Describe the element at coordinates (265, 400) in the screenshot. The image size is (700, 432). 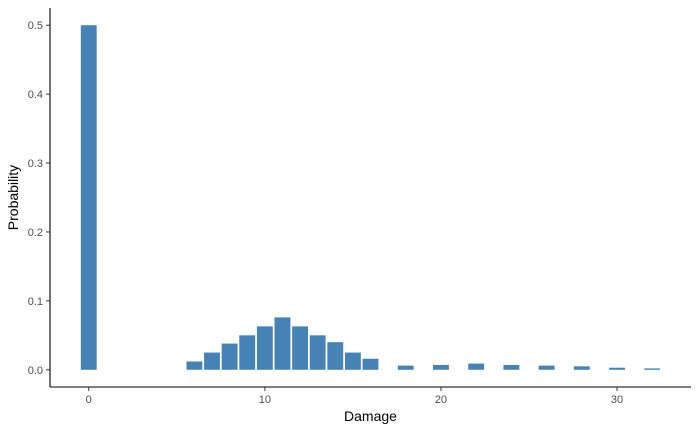
I see `x-tick-label-10: 10` at that location.